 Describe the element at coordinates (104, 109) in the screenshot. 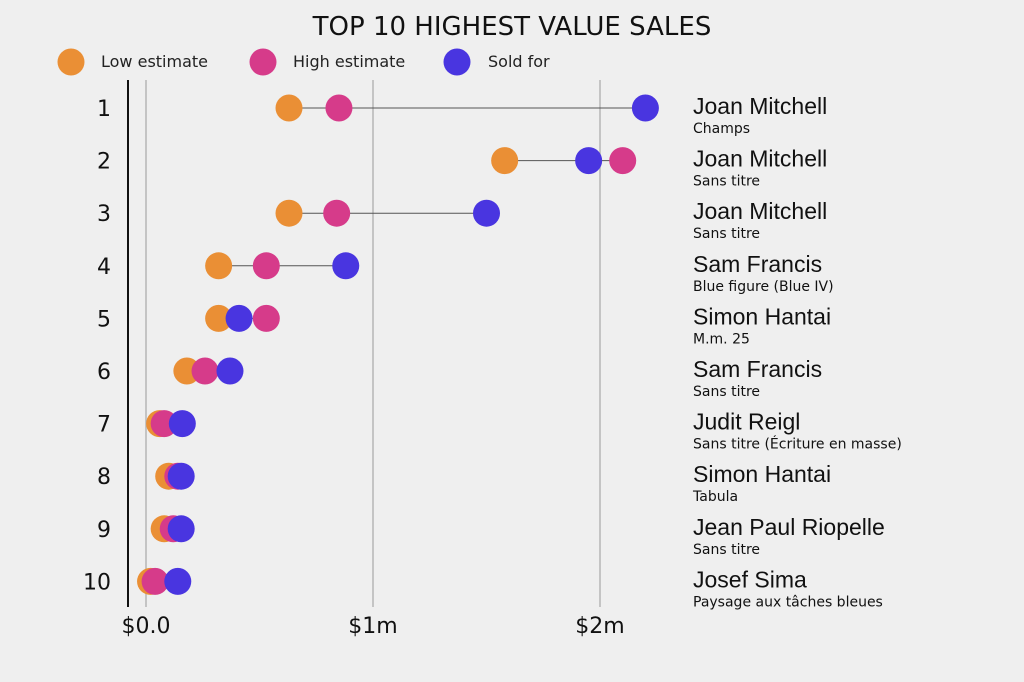

I see `rank-label: 1` at that location.